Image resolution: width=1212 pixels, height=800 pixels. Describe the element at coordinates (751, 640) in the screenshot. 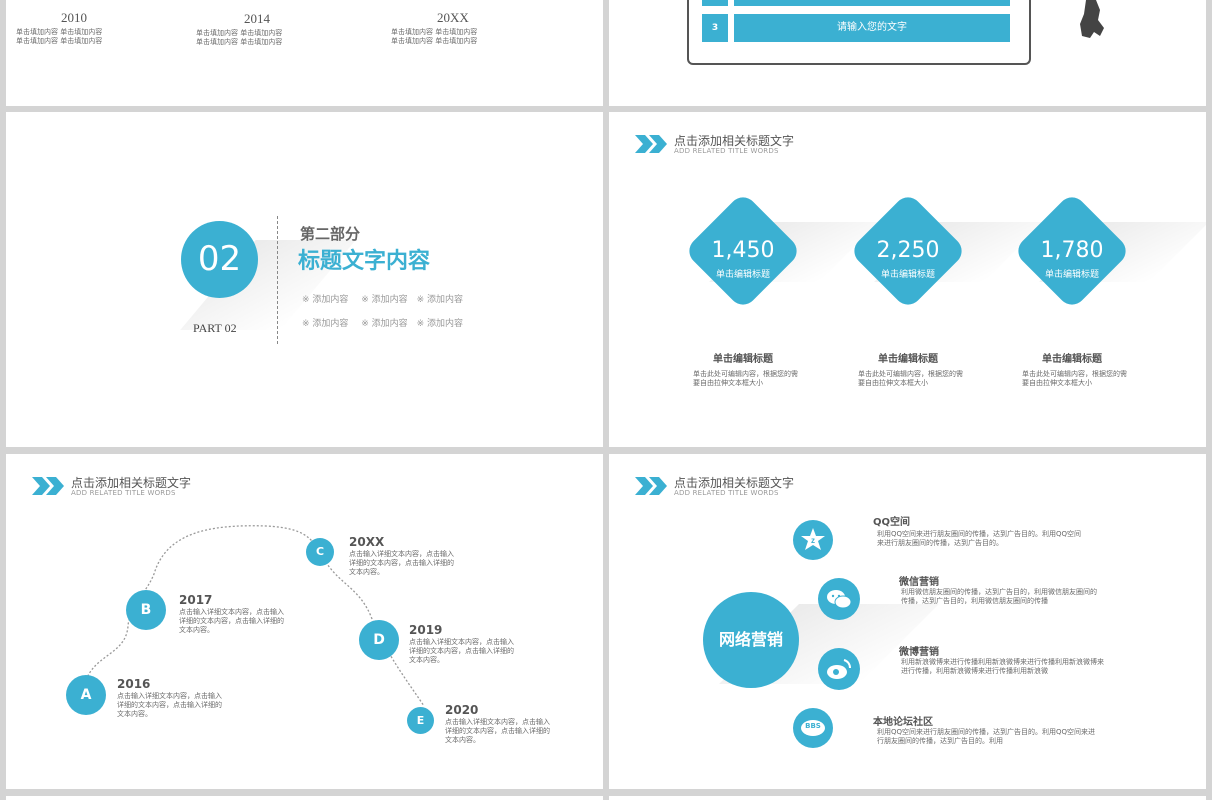

I see `center-circle: 网络营销` at that location.